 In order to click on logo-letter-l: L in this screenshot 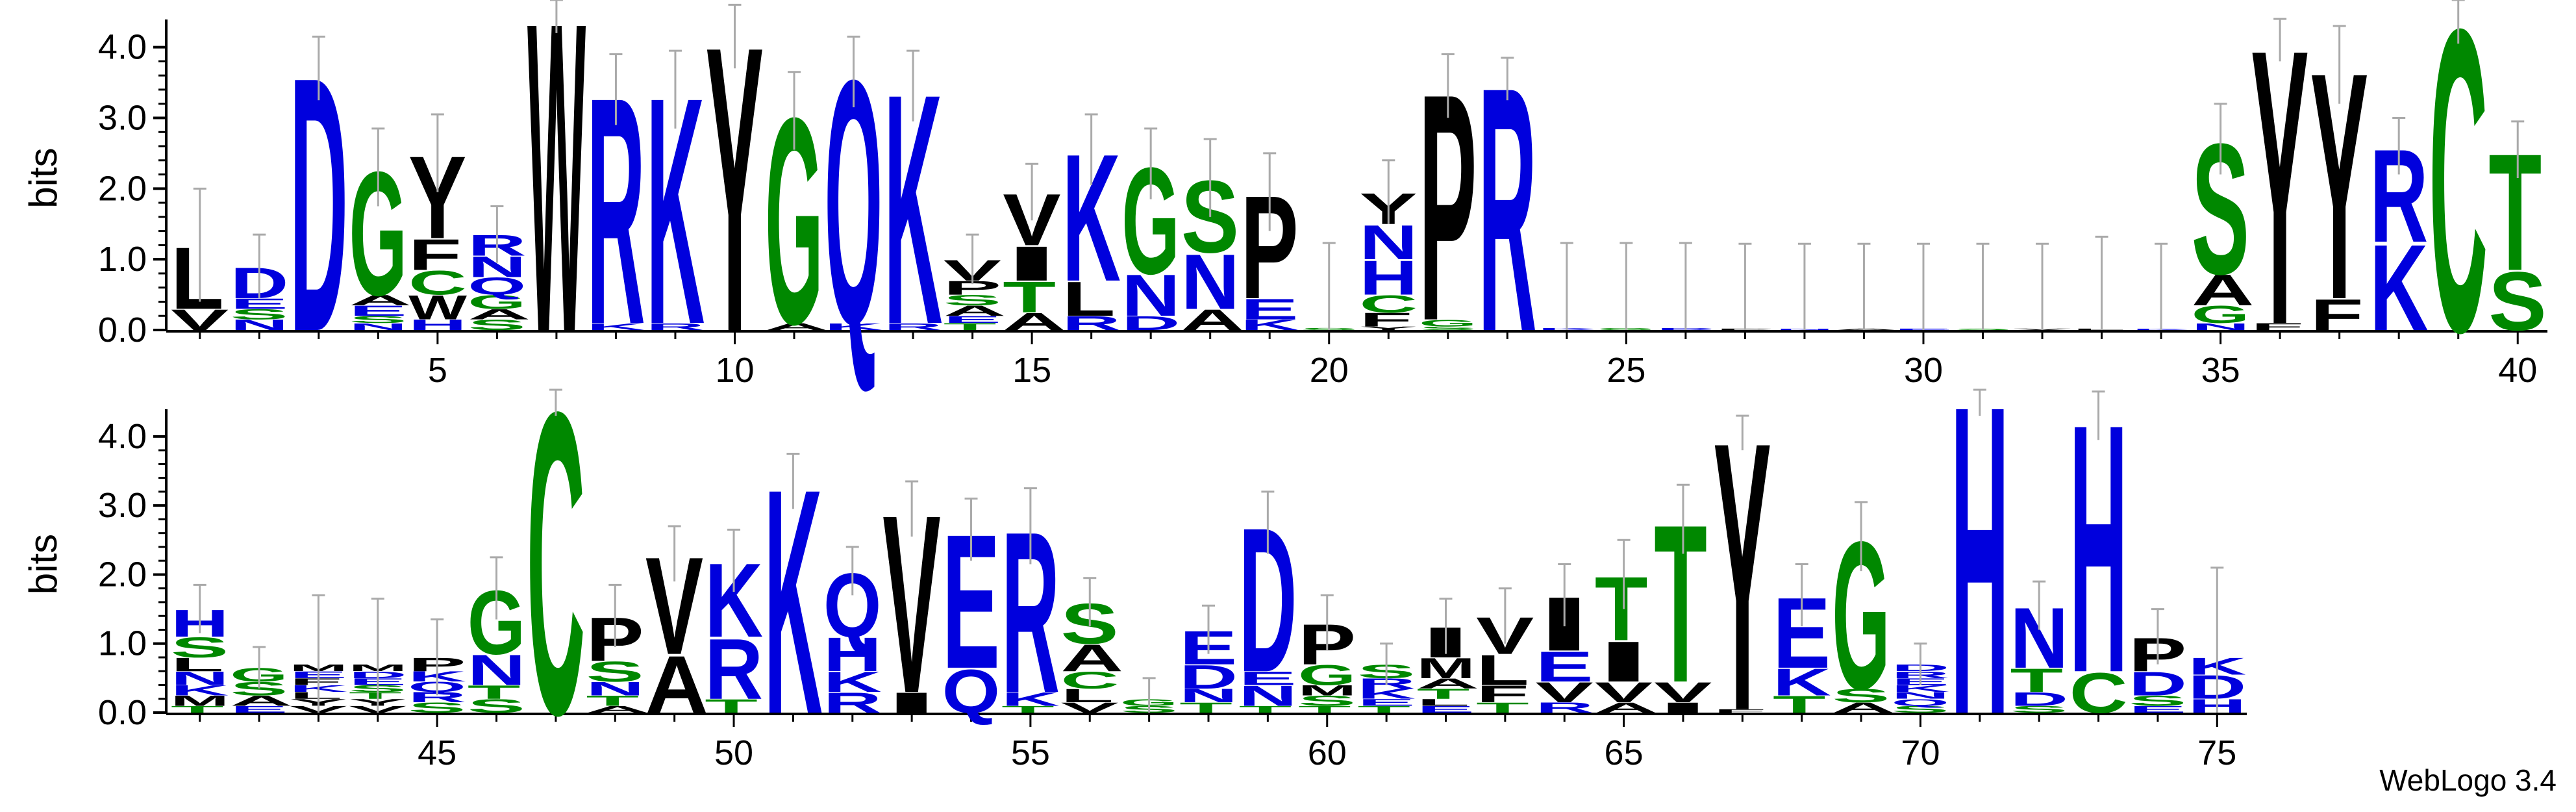, I will do `click(1087, 695)`.